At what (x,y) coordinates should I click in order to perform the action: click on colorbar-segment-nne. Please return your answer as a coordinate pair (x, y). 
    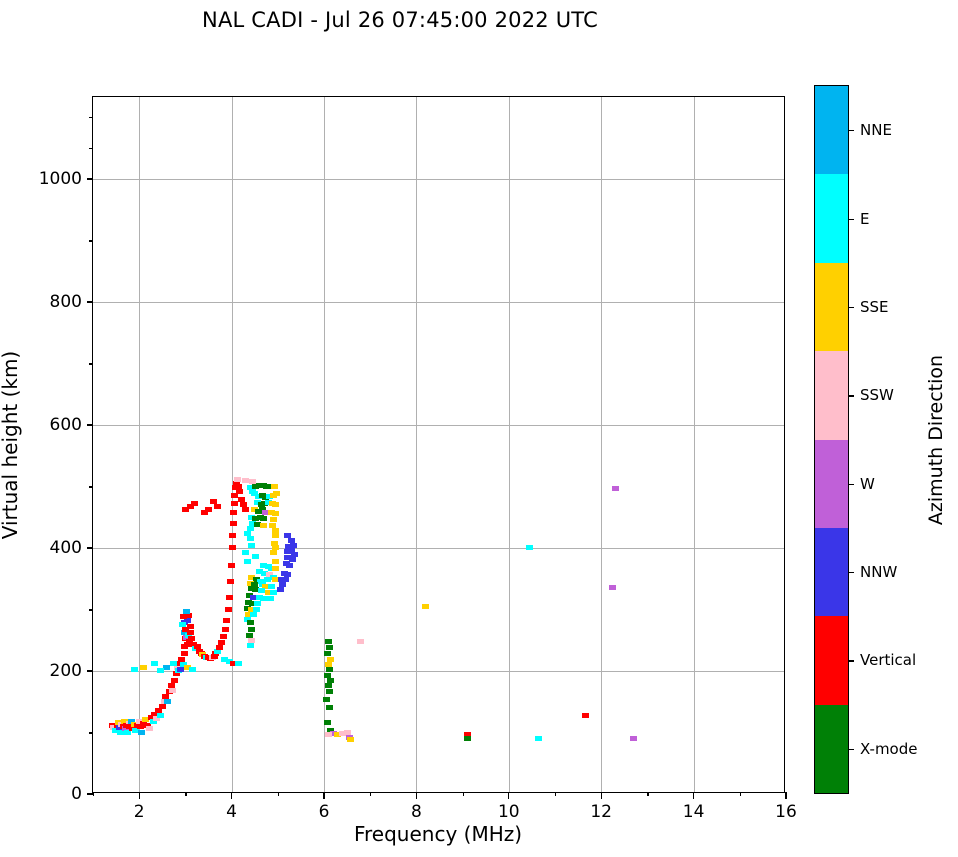
    Looking at the image, I should click on (831, 130).